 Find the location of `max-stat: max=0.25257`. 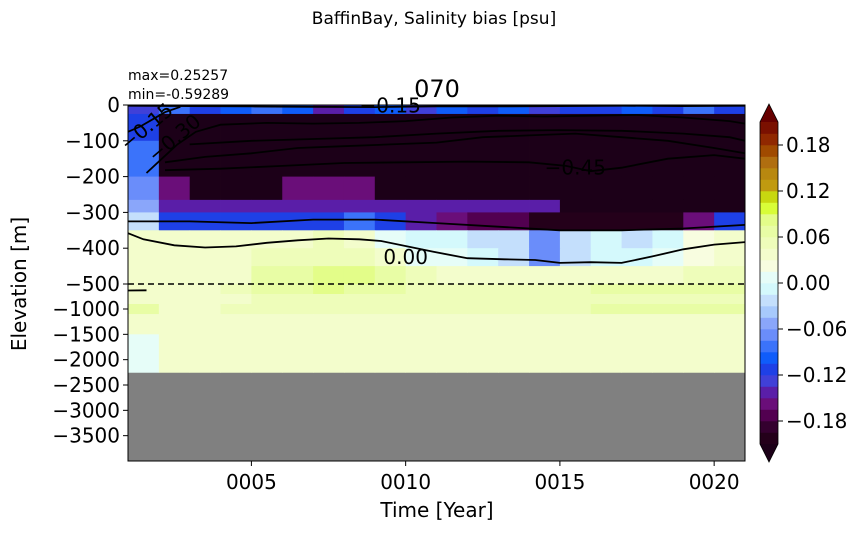

max-stat: max=0.25257 is located at coordinates (178, 76).